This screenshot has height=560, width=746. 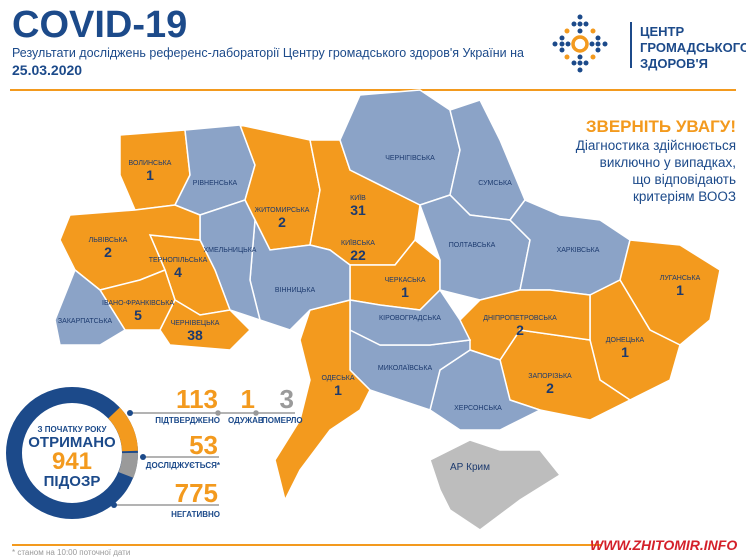 What do you see at coordinates (405, 368) in the screenshot?
I see `region-label: МИКОЛАЇВСЬКА` at bounding box center [405, 368].